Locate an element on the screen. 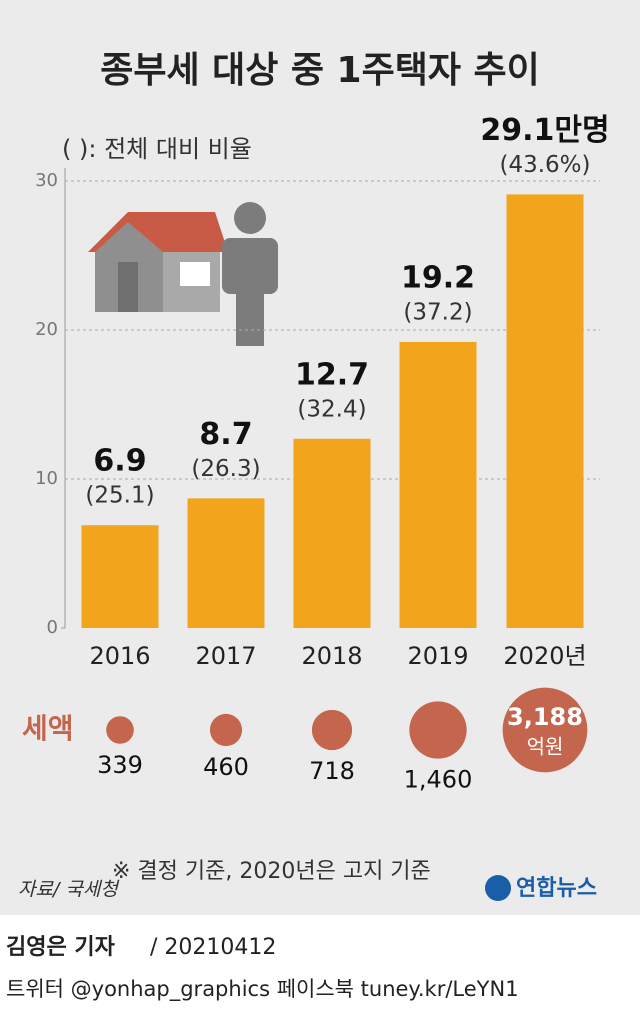 This screenshot has width=640, height=1010. person-icon is located at coordinates (250, 274).